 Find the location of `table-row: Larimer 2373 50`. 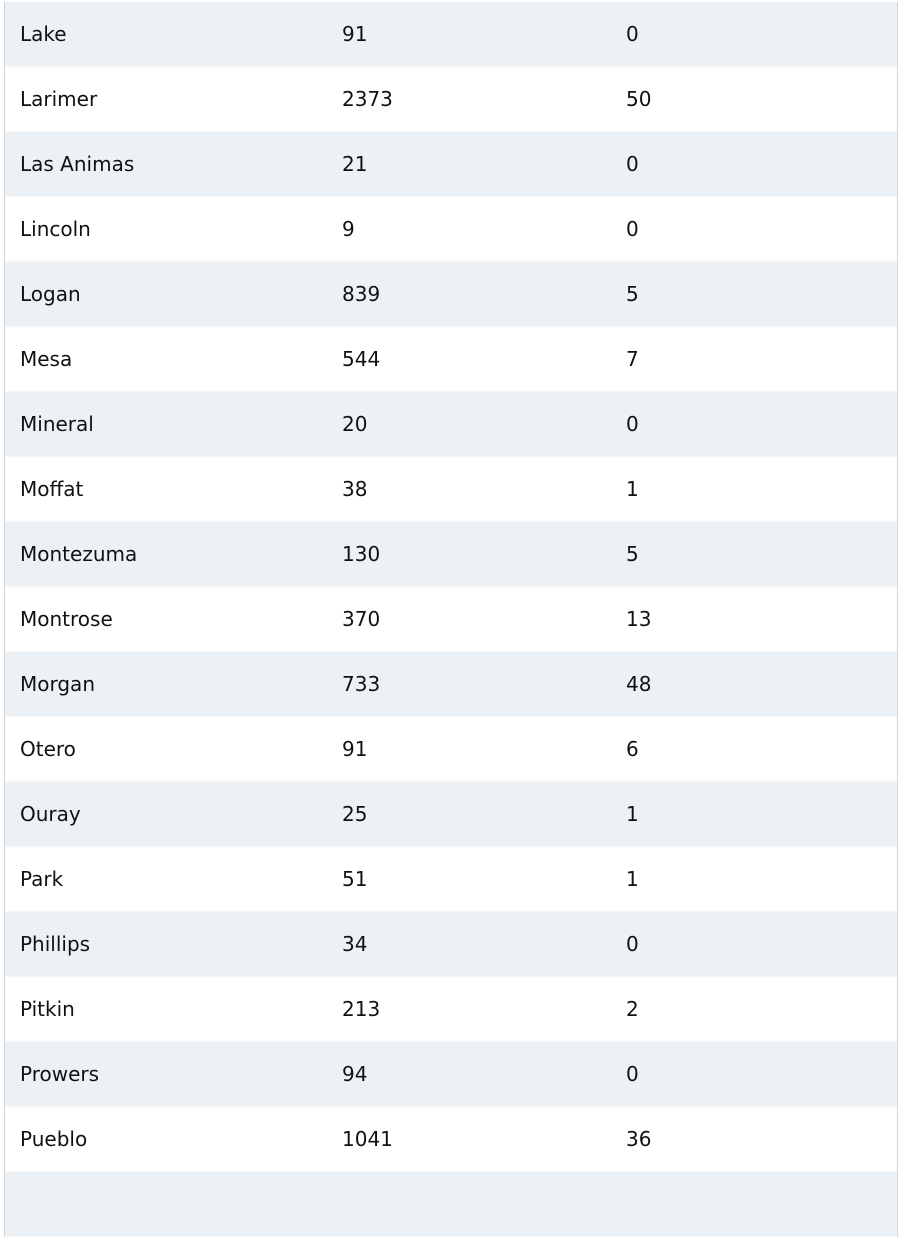

table-row: Larimer 2373 50 is located at coordinates (451, 99).